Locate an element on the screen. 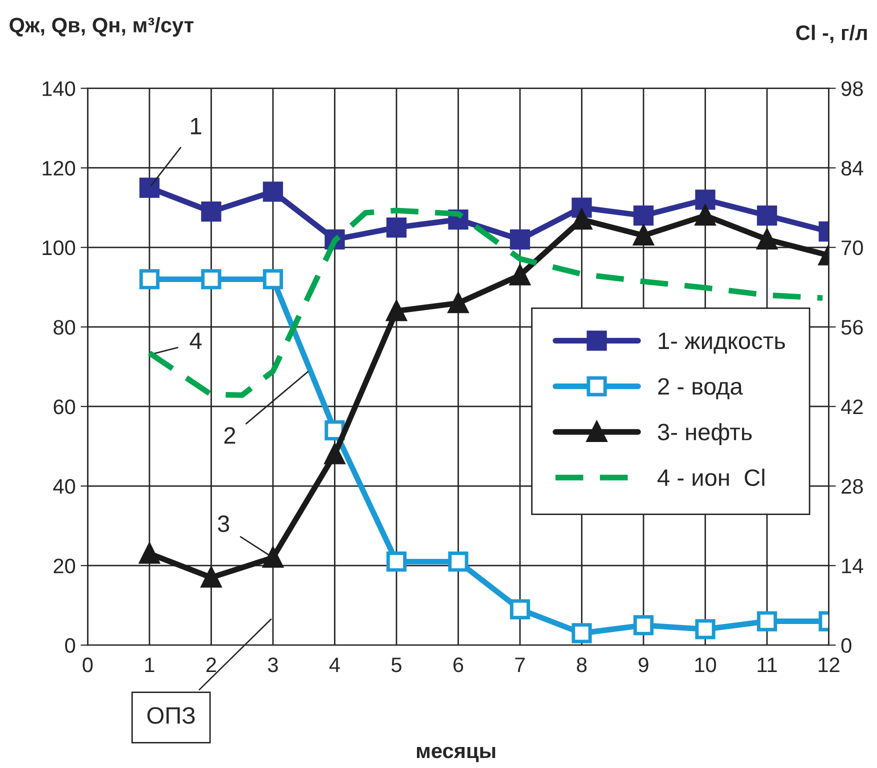 The image size is (877, 768). x-tick-label: 9 is located at coordinates (643, 664).